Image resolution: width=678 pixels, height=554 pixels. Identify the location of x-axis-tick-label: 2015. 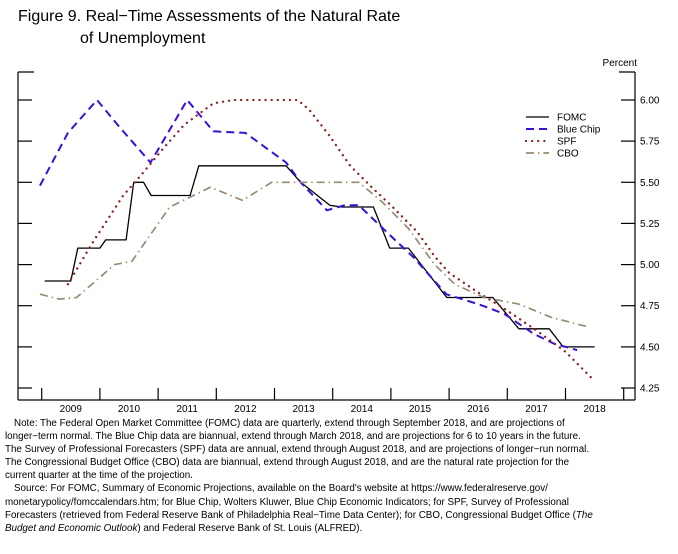
(420, 409).